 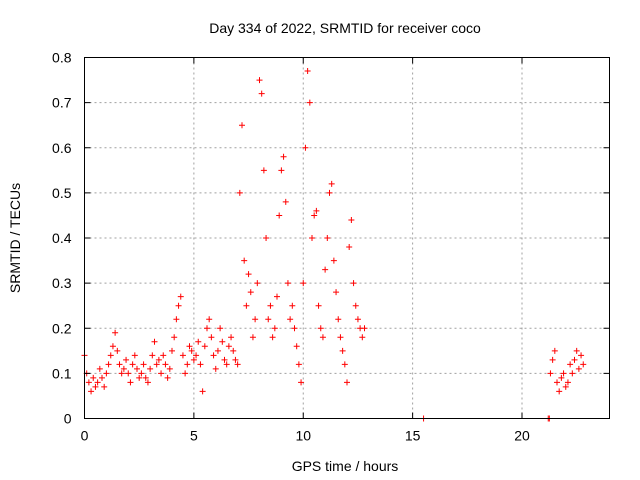 What do you see at coordinates (62, 373) in the screenshot?
I see `y-tick-label: 0.1` at bounding box center [62, 373].